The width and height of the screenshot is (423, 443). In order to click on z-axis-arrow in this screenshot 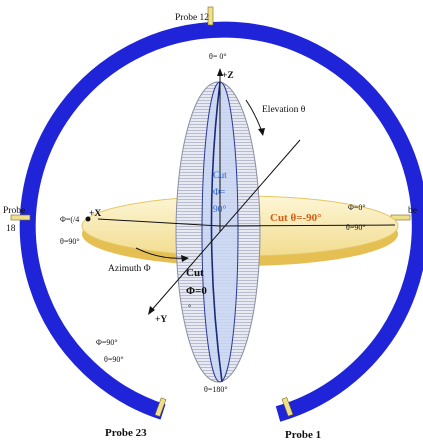, I will do `click(220, 72)`.